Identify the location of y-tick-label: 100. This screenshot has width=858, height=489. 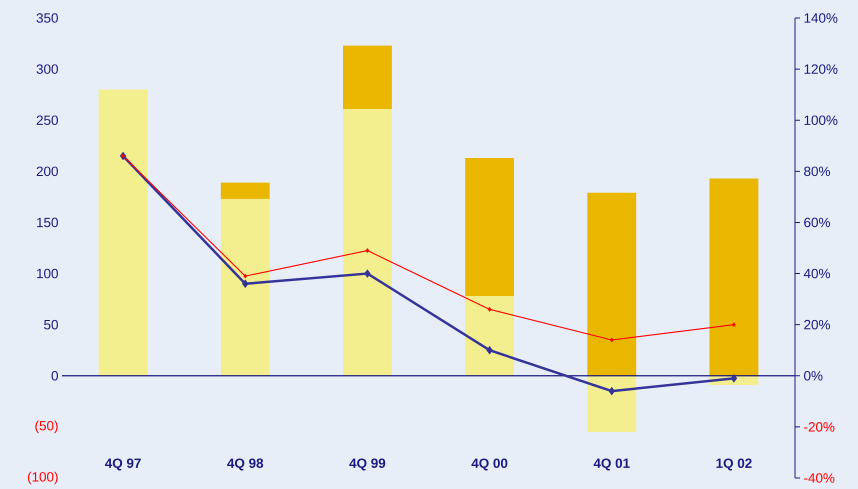
(47, 273).